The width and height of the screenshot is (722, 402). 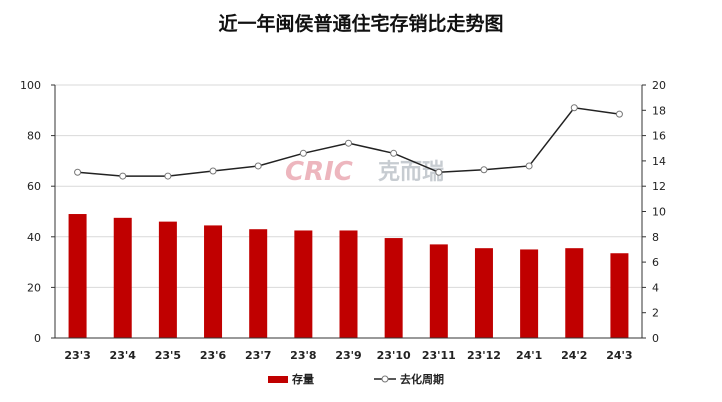 What do you see at coordinates (77, 355) in the screenshot?
I see `x-tick-label: 23'3` at bounding box center [77, 355].